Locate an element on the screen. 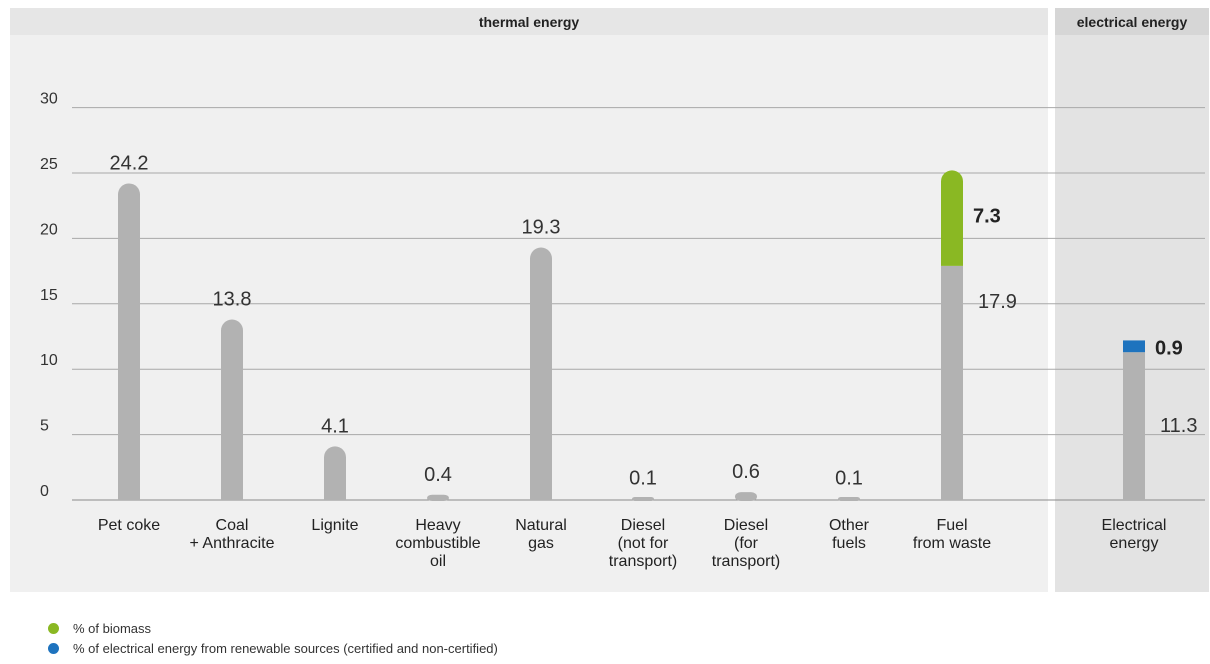  category-label: energy is located at coordinates (1134, 543).